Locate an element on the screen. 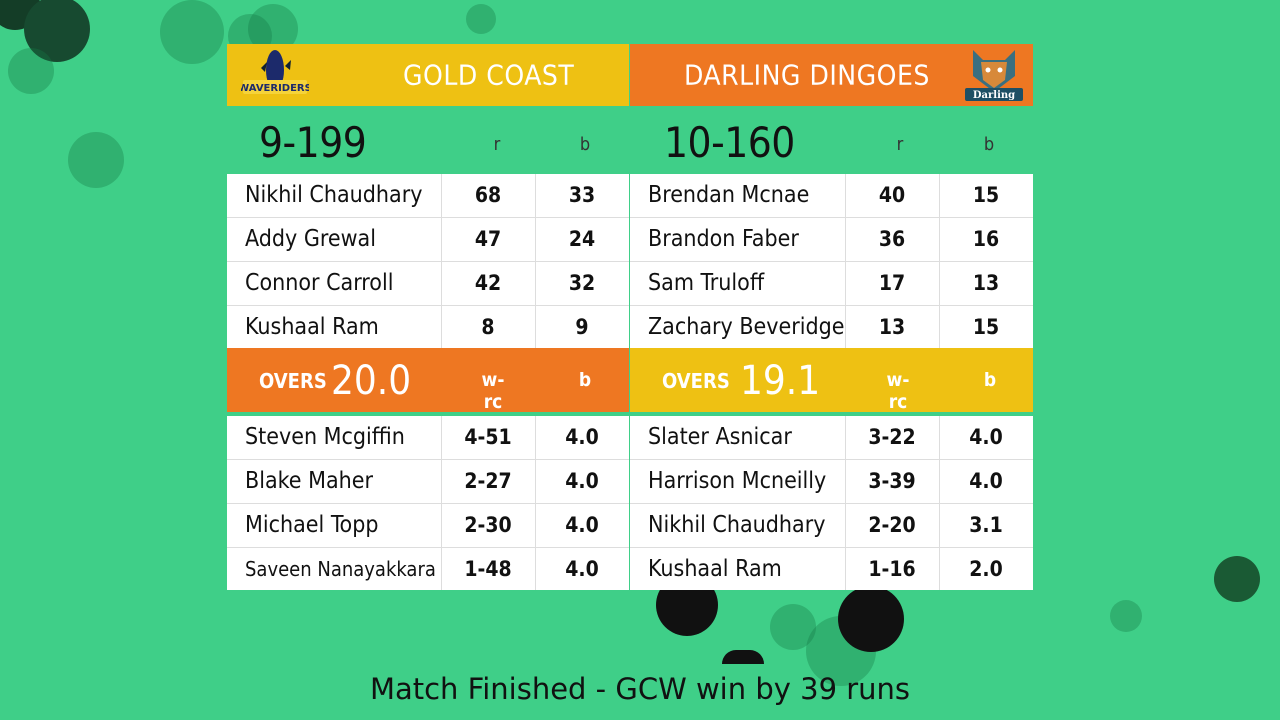 The height and width of the screenshot is (720, 1280). balls: 16 is located at coordinates (986, 239).